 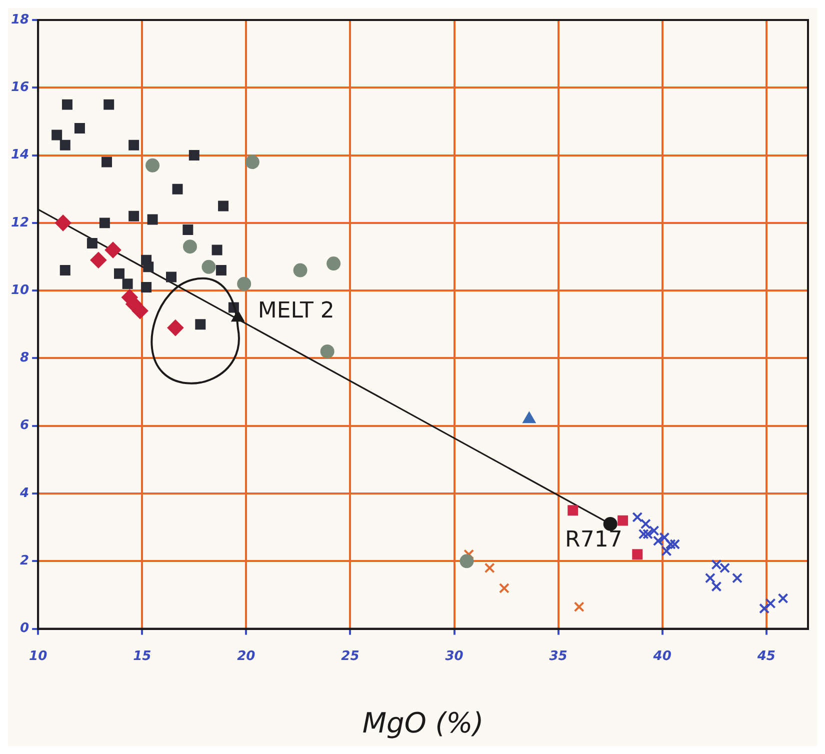 What do you see at coordinates (593, 540) in the screenshot?
I see `annotation: R717` at bounding box center [593, 540].